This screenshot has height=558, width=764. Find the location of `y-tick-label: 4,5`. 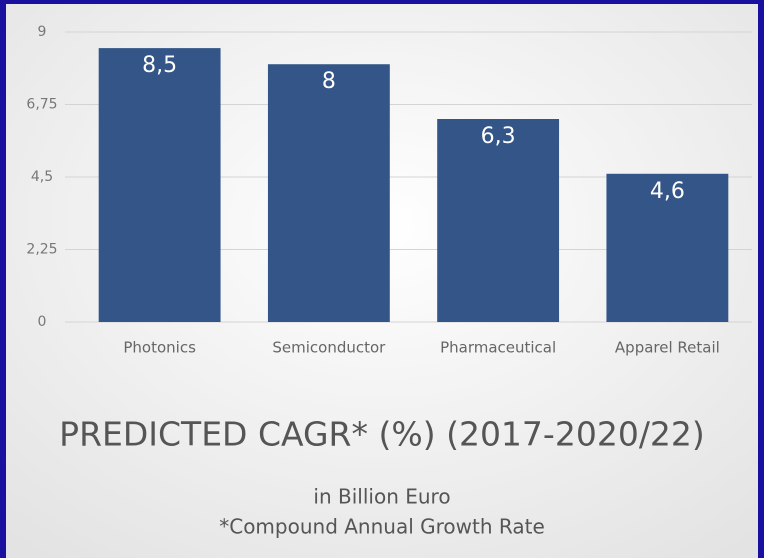

y-tick-label: 4,5 is located at coordinates (42, 177).